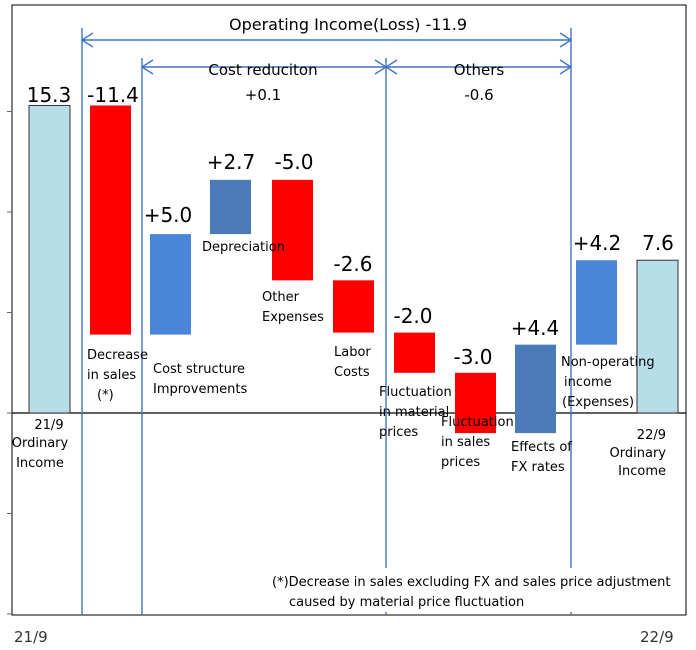  Describe the element at coordinates (465, 442) in the screenshot. I see `fluctuation-sales-prices-category-label: in sales` at that location.